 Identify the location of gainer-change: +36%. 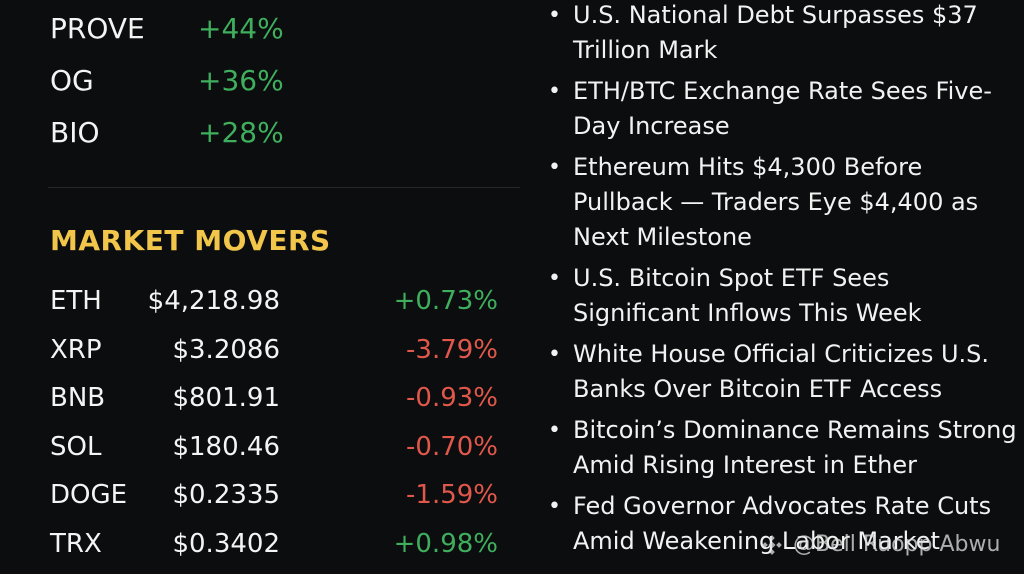
(241, 80).